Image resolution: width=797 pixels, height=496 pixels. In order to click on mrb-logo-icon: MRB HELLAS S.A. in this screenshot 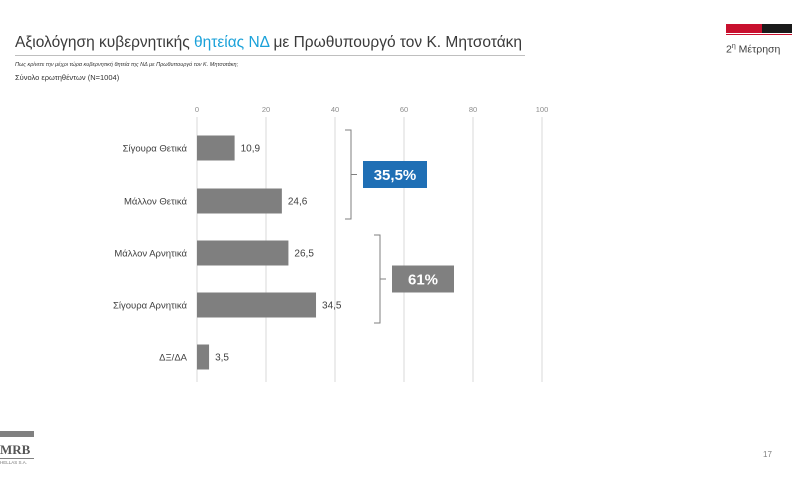, I will do `click(17, 448)`.